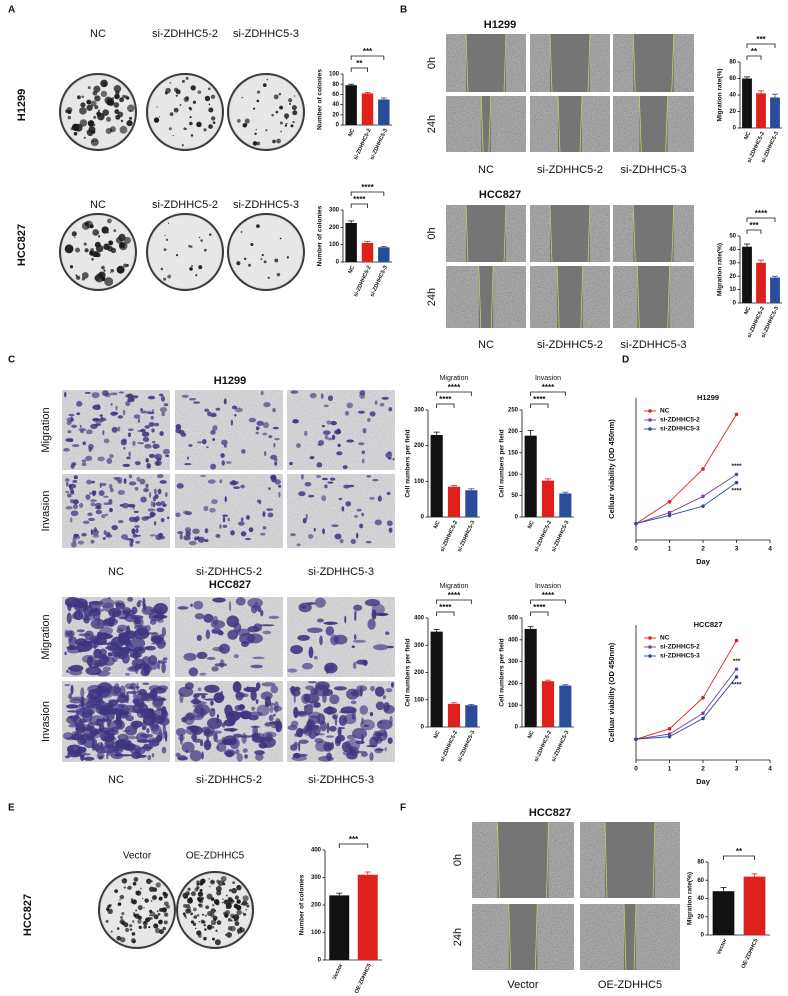 The image size is (788, 996). I want to click on x-tick-label: 2, so click(703, 769).